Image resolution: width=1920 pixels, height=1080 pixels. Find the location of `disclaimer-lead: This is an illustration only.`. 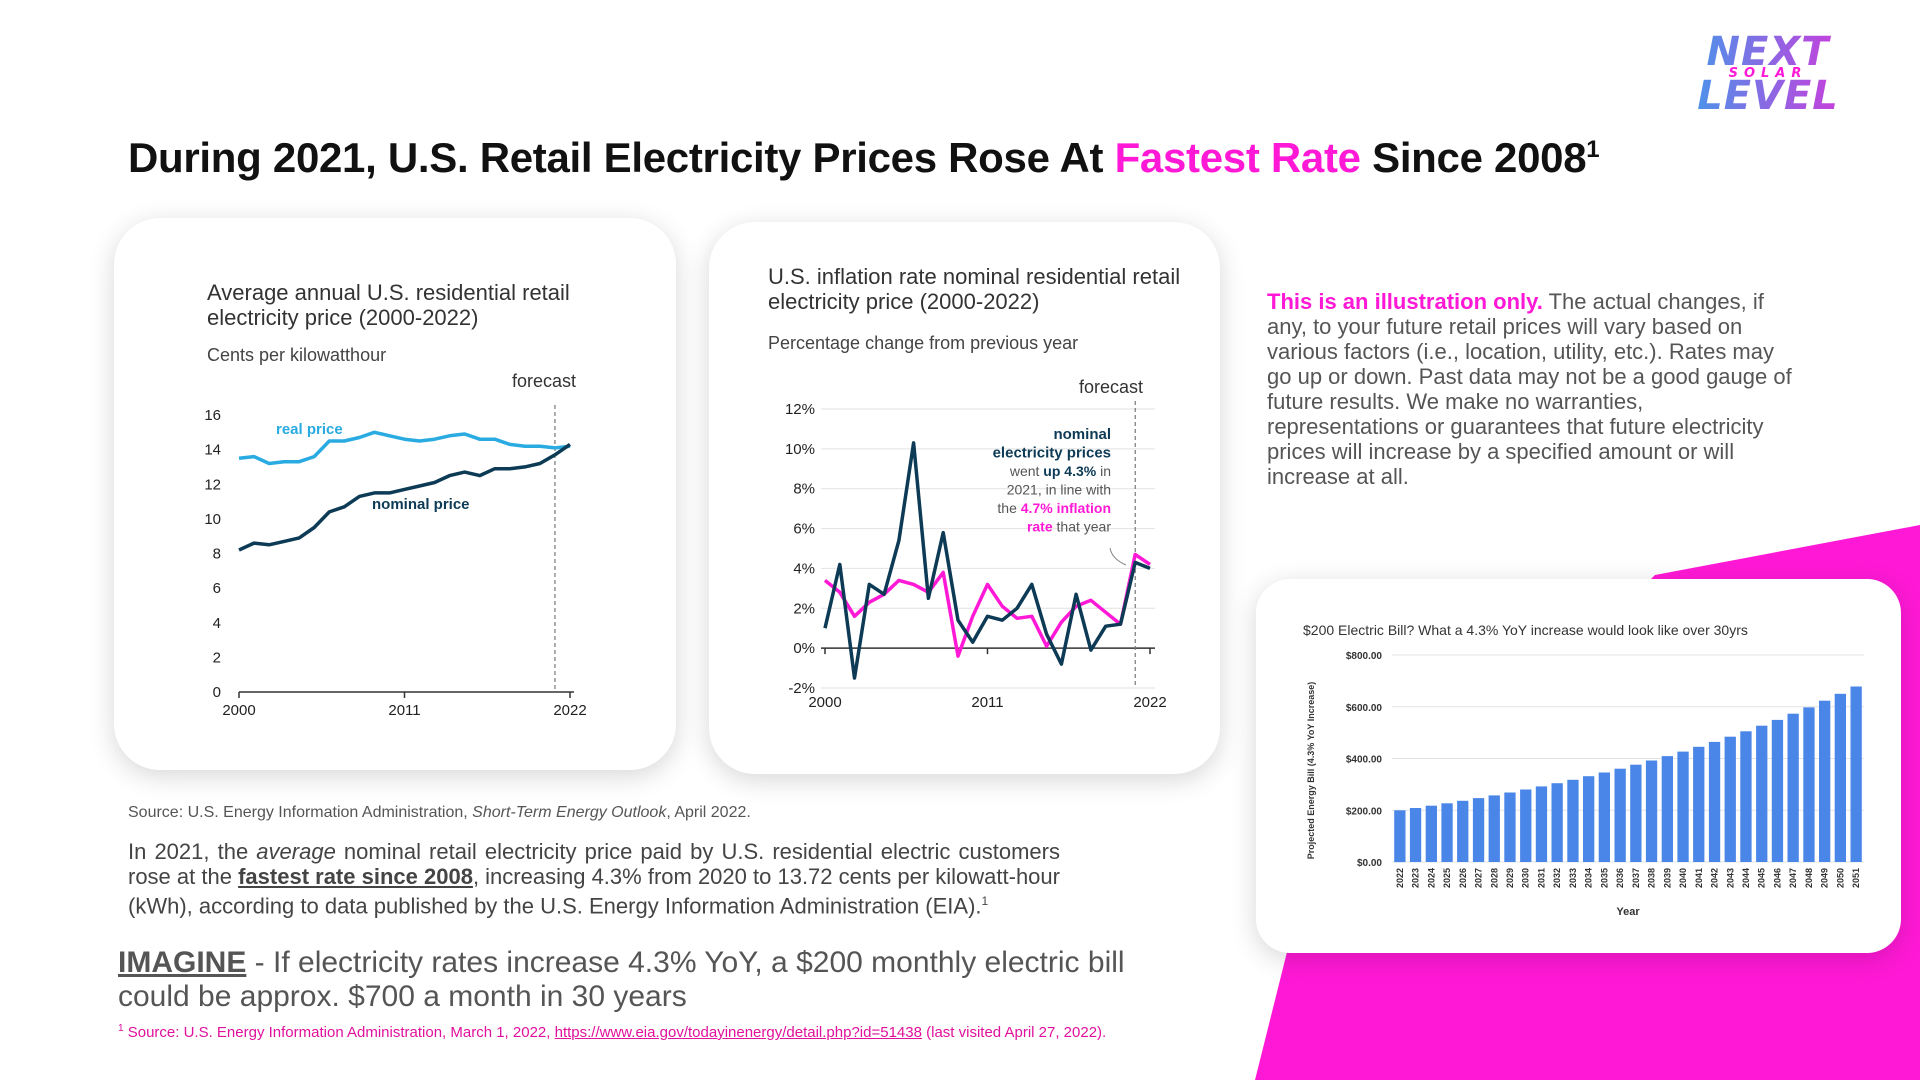

disclaimer-lead: This is an illustration only. is located at coordinates (1405, 301).